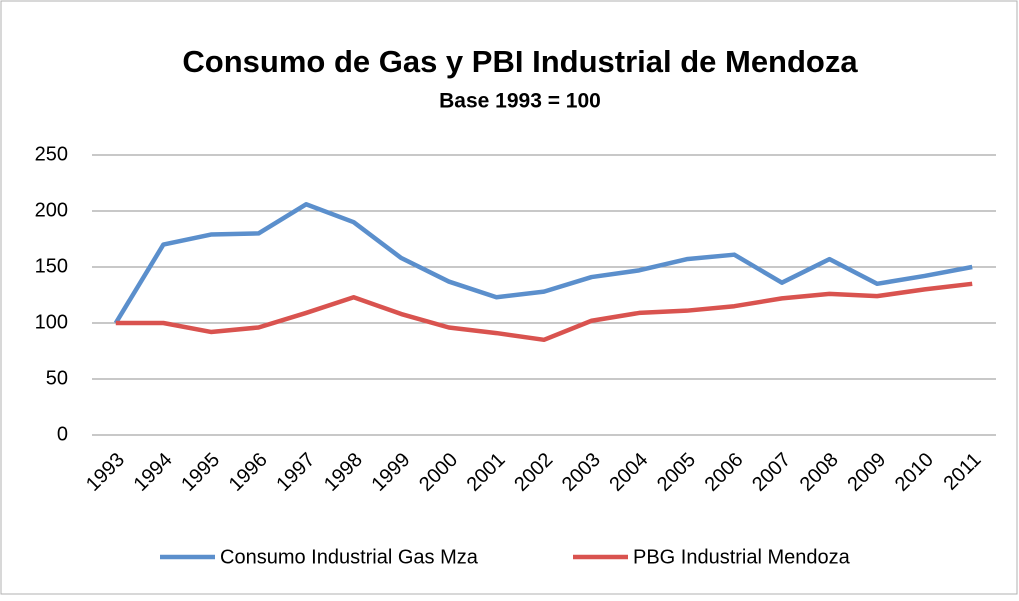 Image resolution: width=1019 pixels, height=601 pixels. I want to click on y-tick-label: 150, so click(51, 266).